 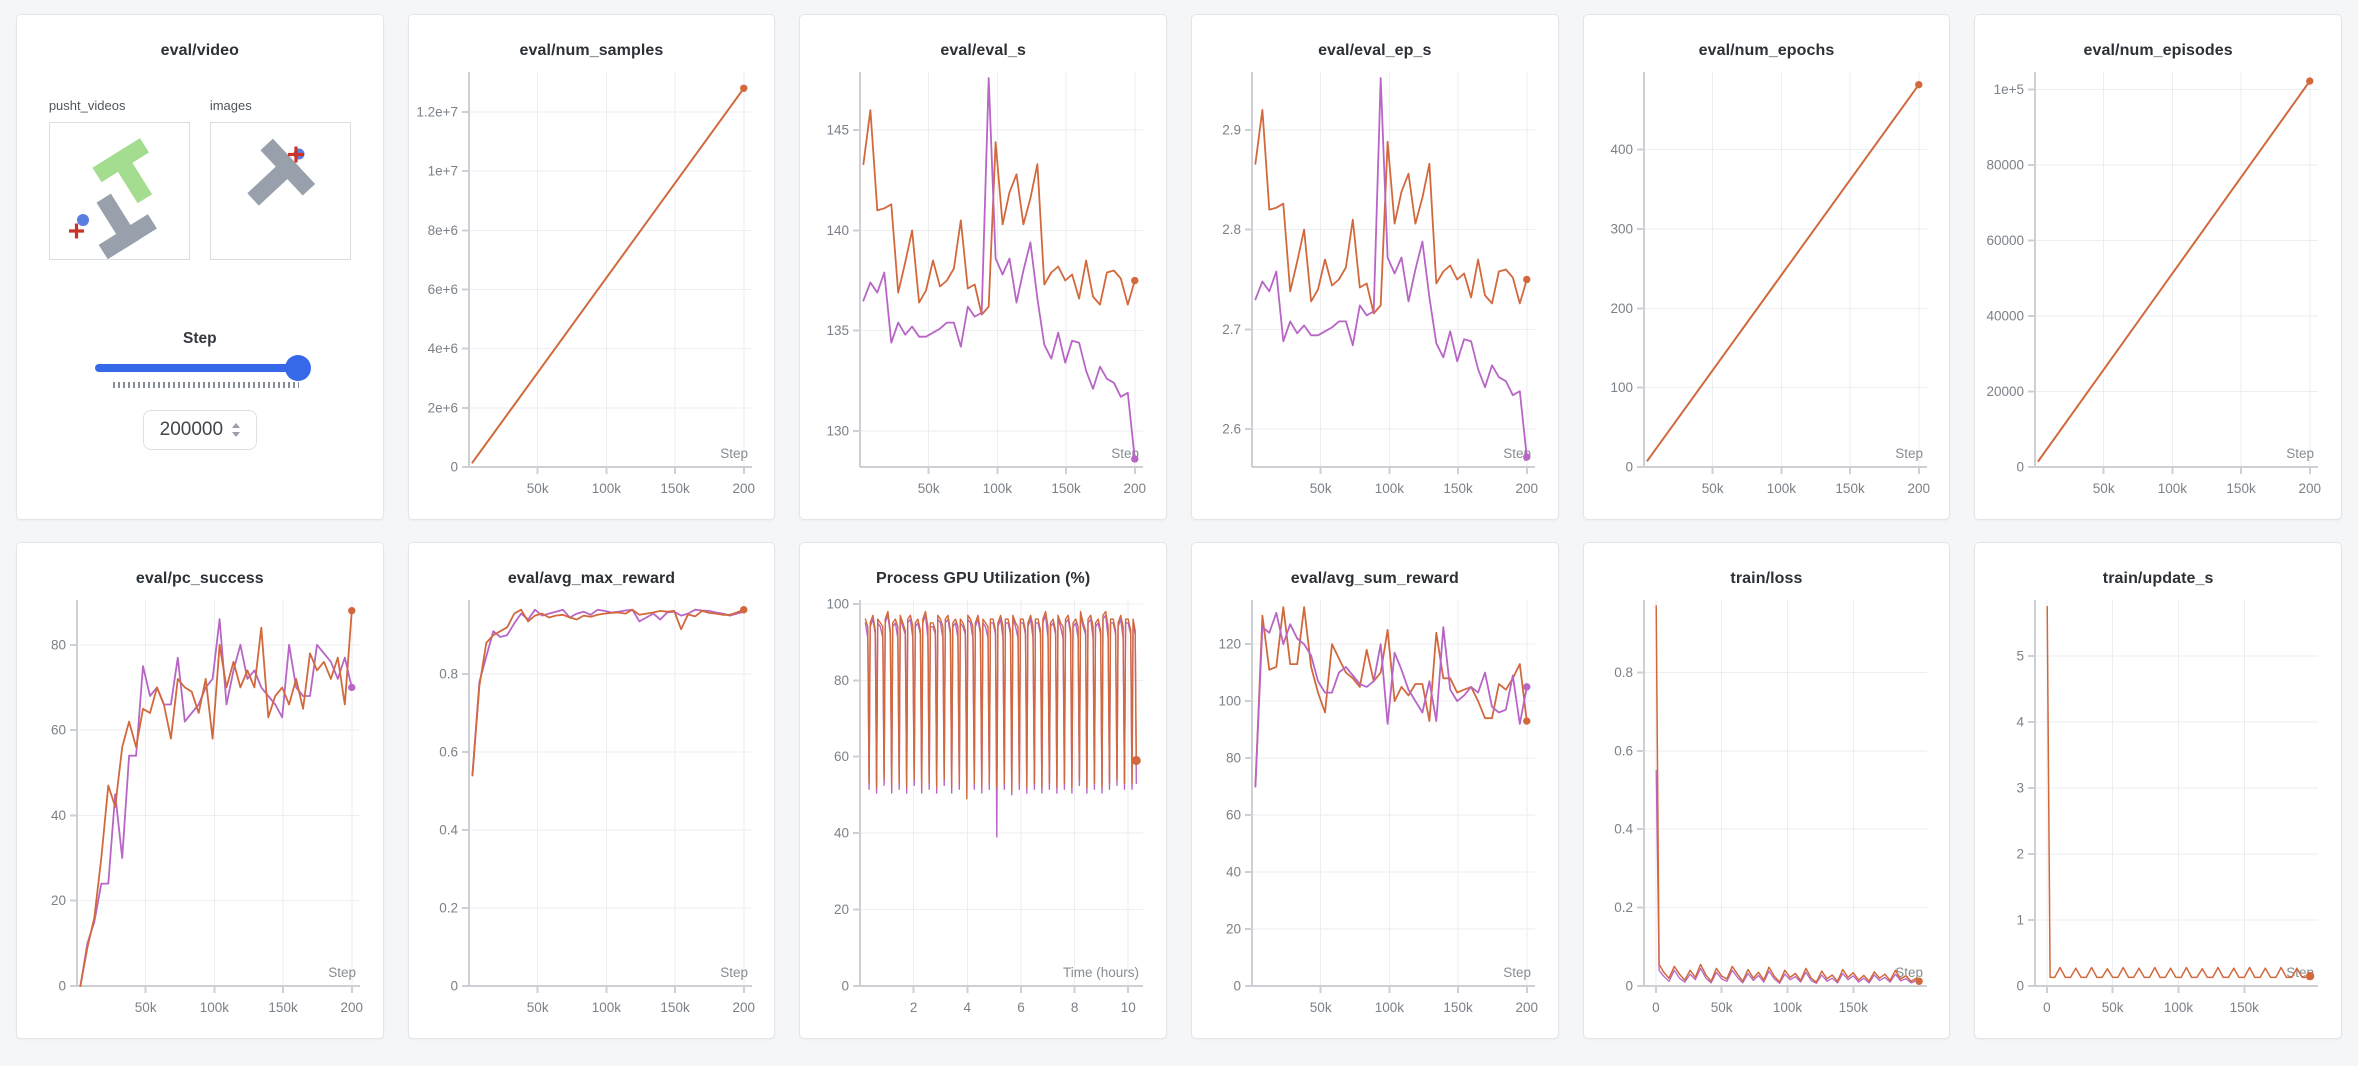 What do you see at coordinates (297, 368) in the screenshot?
I see `slider-handle` at bounding box center [297, 368].